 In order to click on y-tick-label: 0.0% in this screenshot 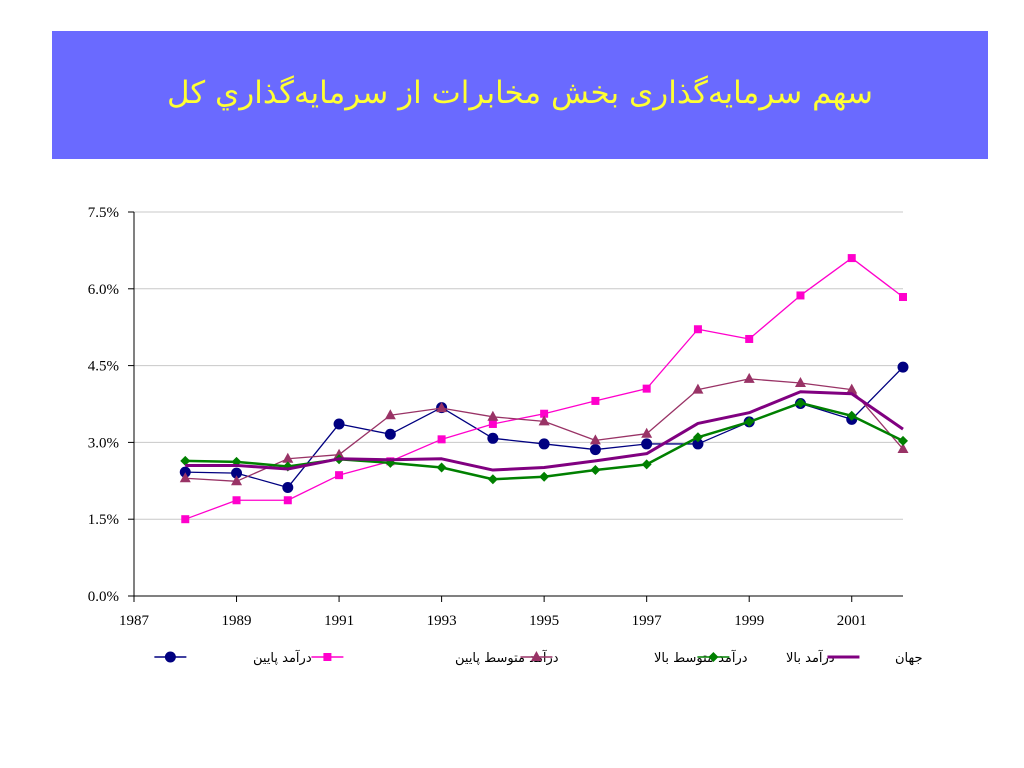, I will do `click(103, 597)`.